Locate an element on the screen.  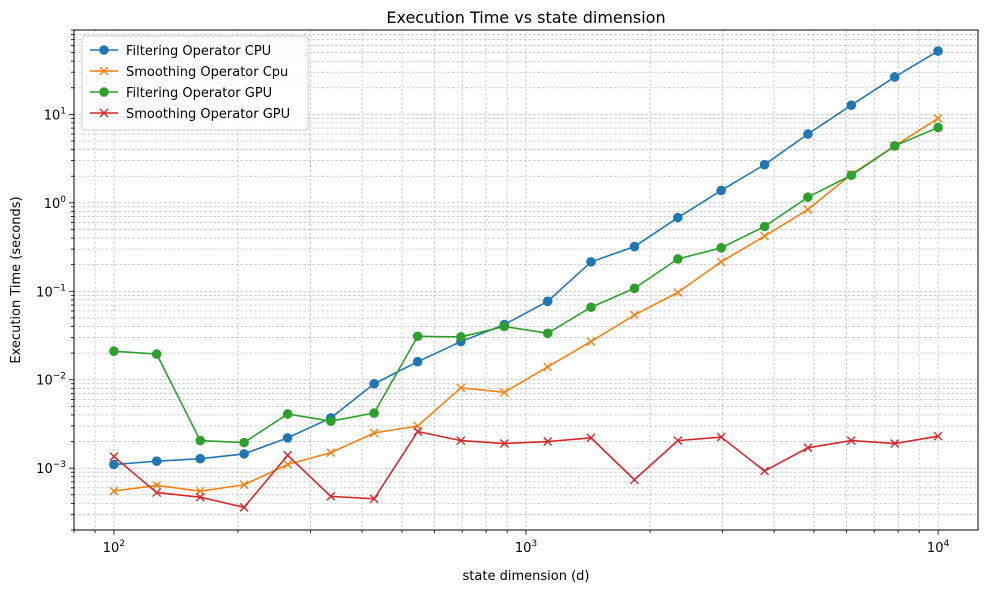
x-tick-label: 104 is located at coordinates (938, 547).